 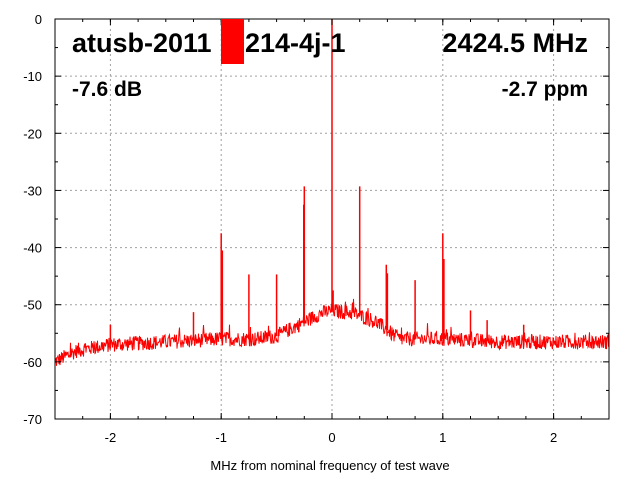 I want to click on y-tick-label: -30, so click(x=32, y=190).